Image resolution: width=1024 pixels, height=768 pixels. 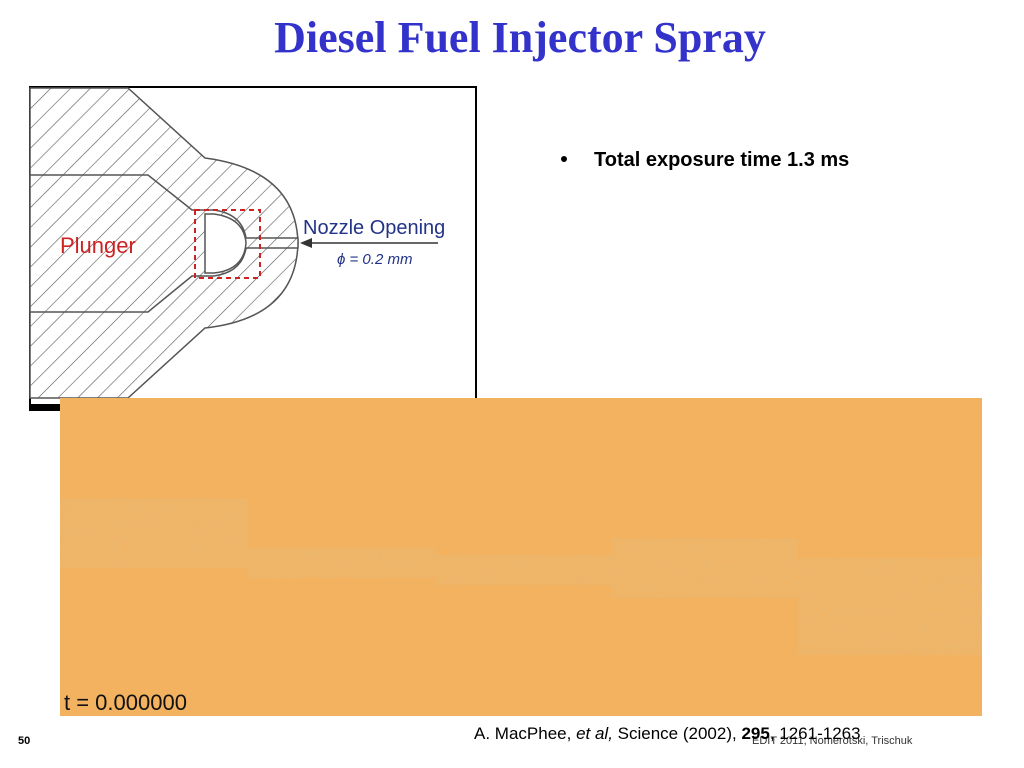 I want to click on page-number: 50, so click(x=24, y=741).